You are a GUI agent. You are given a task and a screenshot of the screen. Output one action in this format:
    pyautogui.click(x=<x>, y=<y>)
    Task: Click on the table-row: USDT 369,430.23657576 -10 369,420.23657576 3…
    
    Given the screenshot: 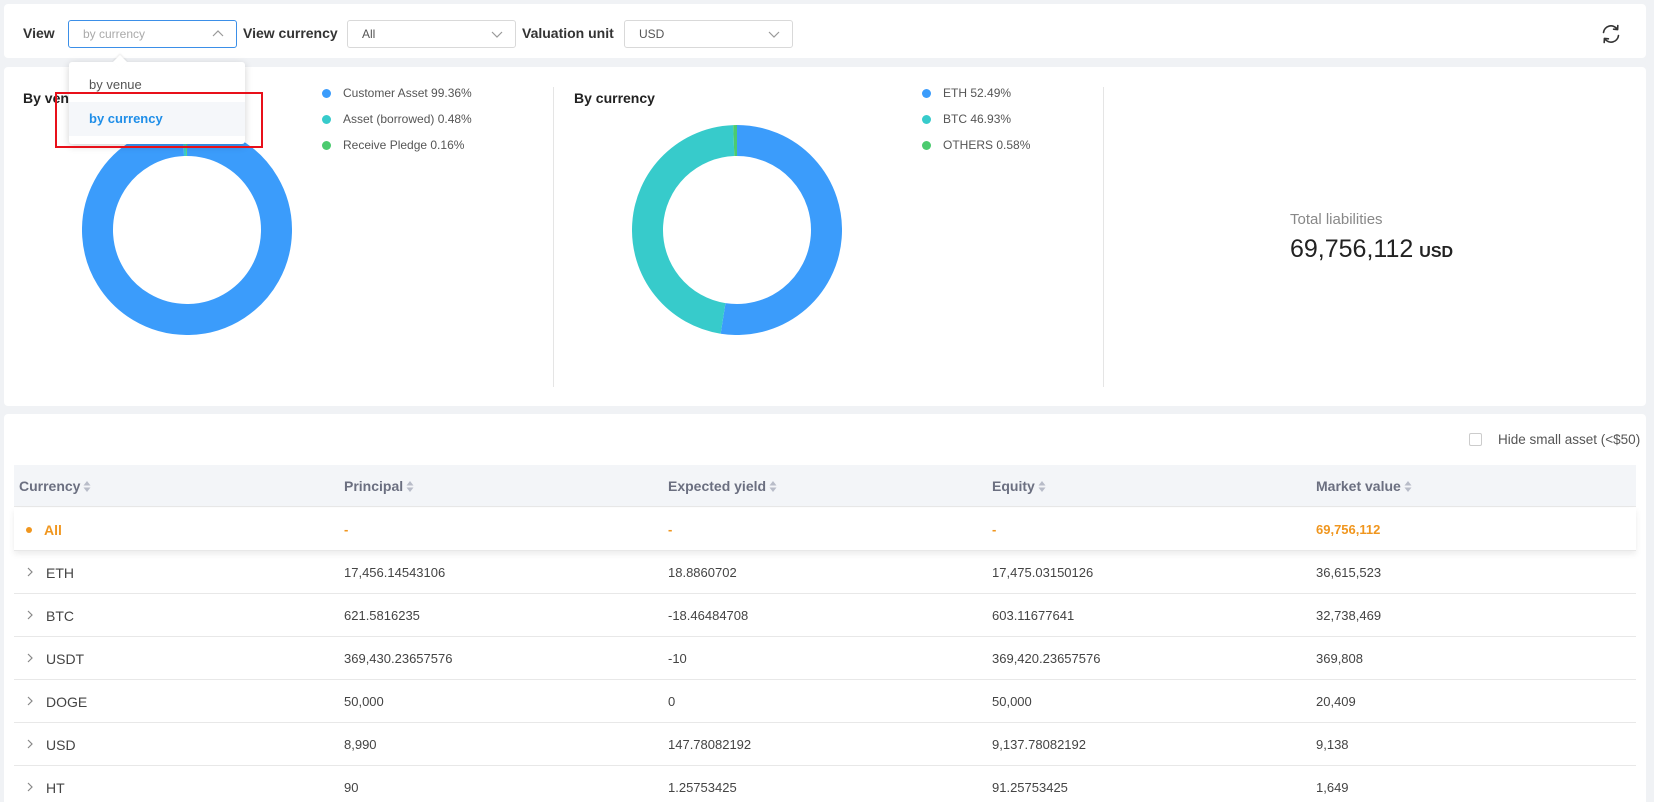 What is the action you would take?
    pyautogui.click(x=825, y=658)
    